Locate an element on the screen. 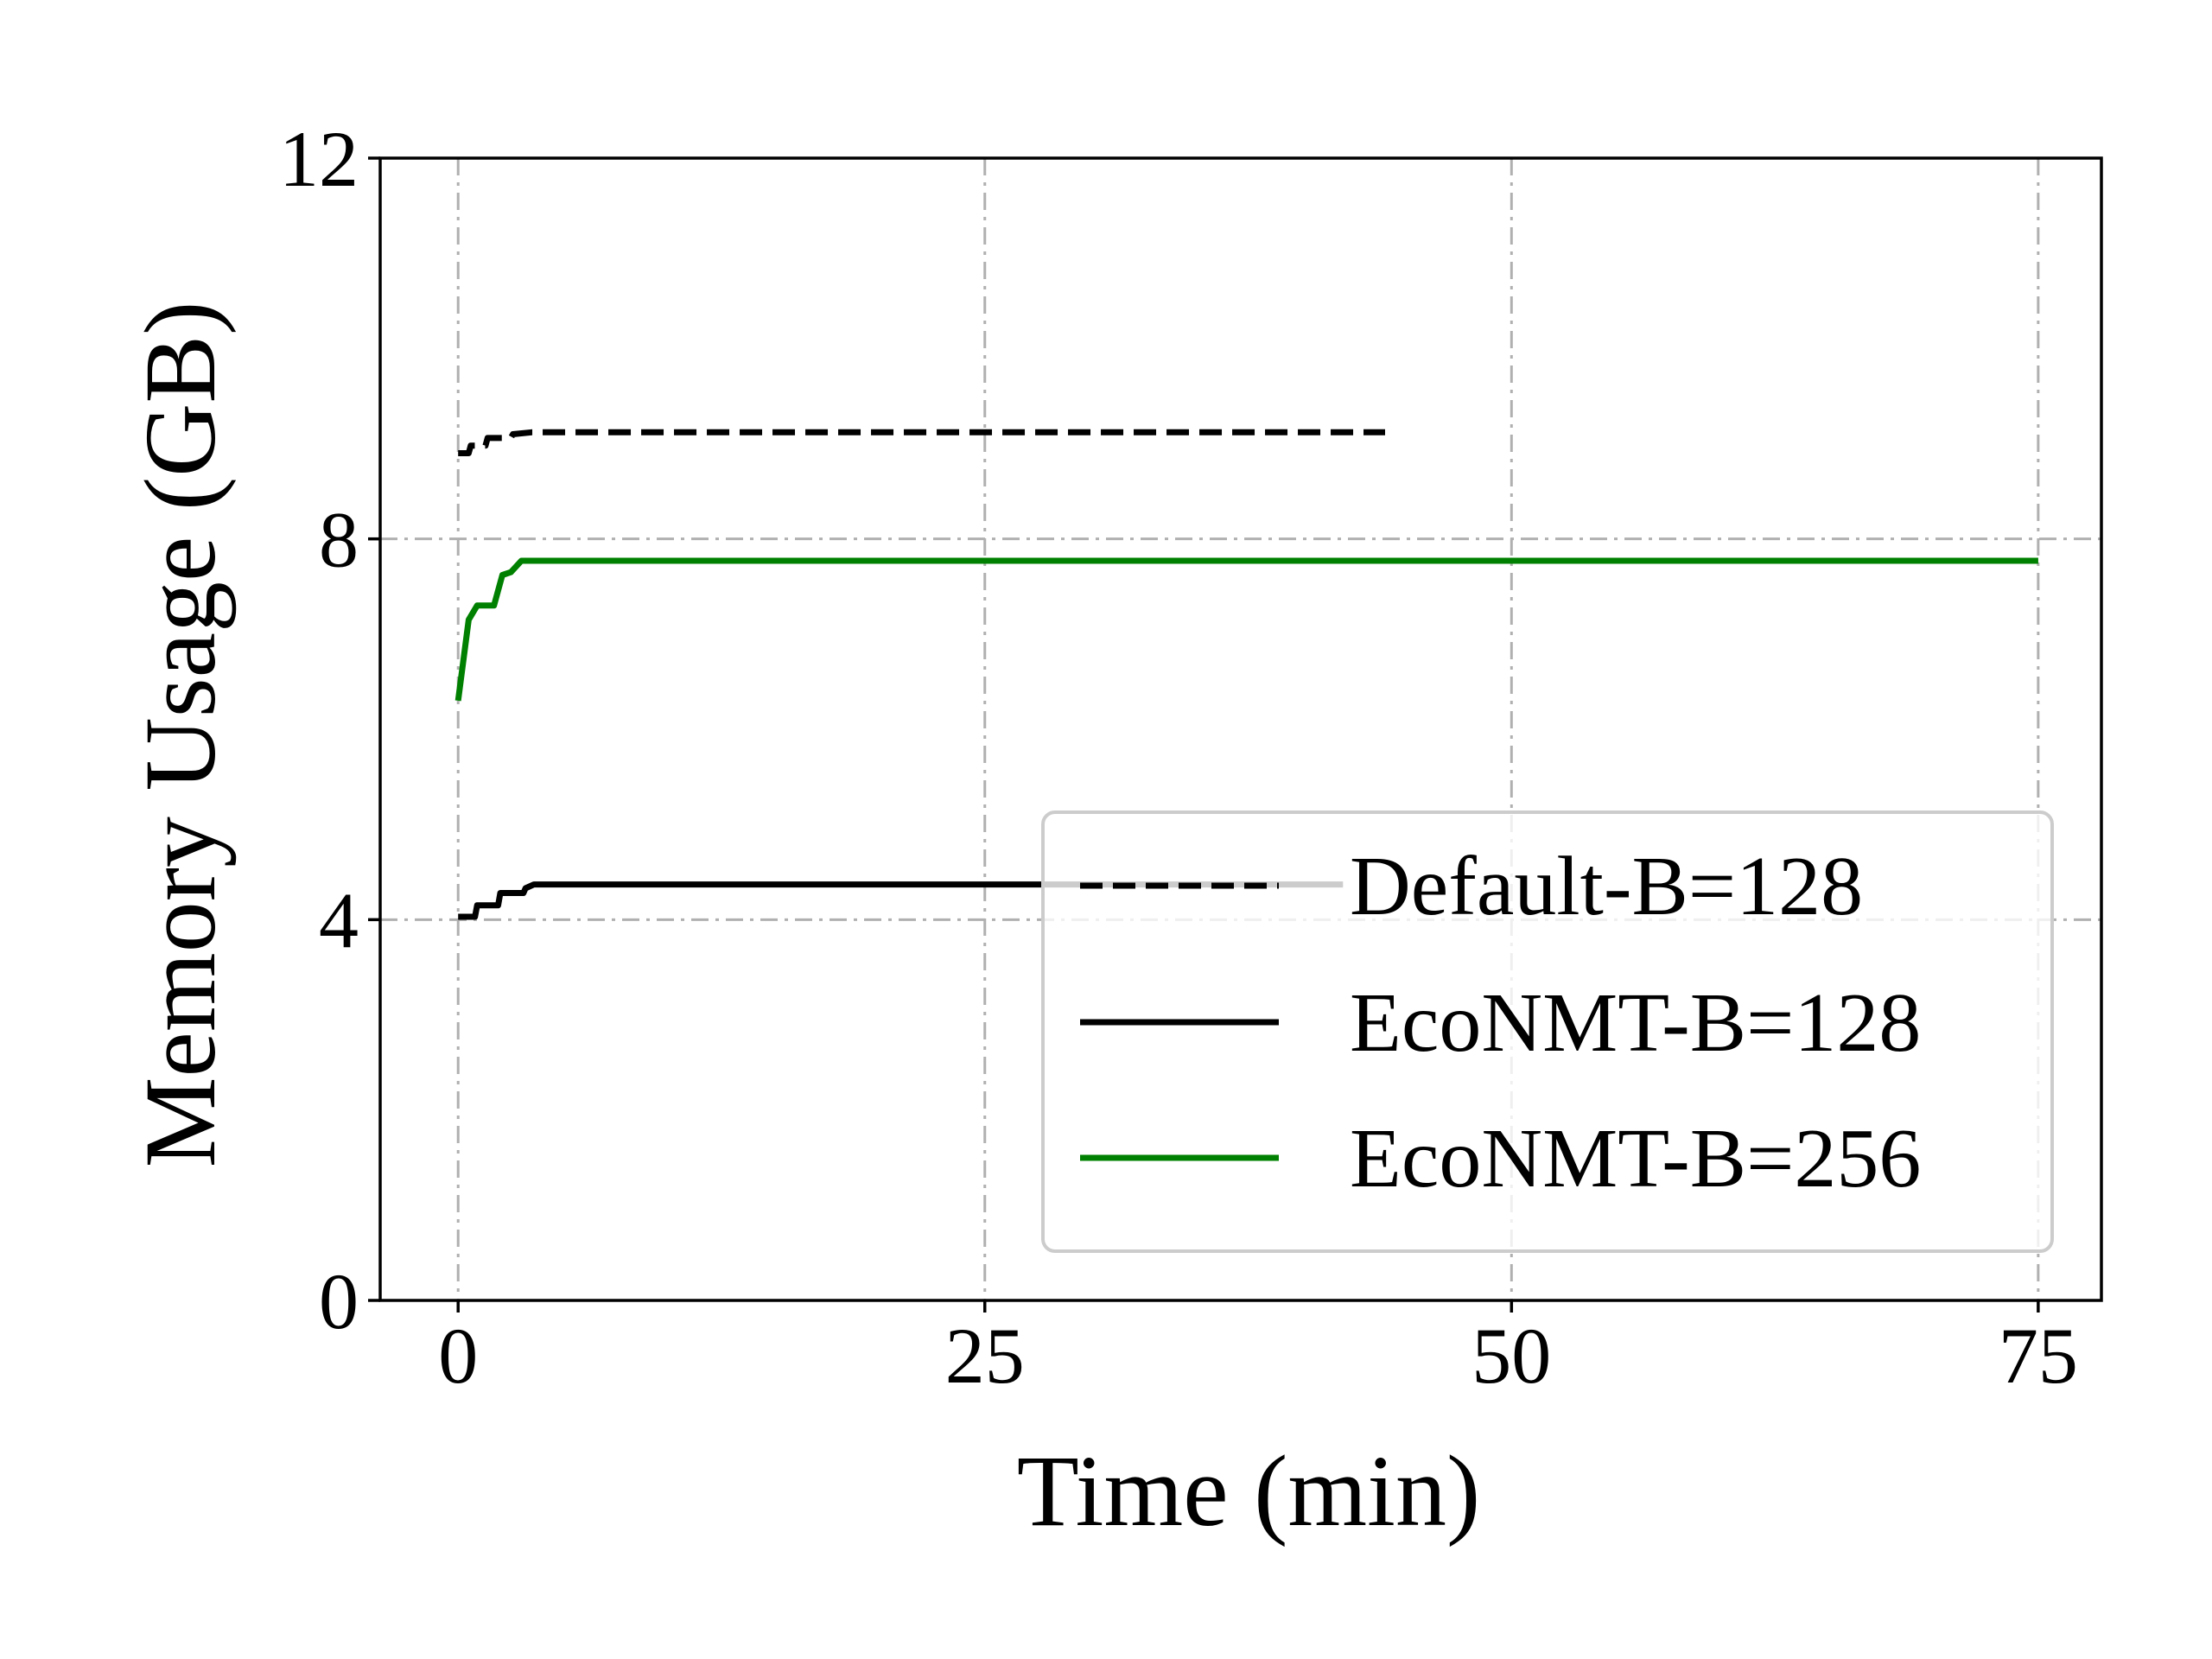 The height and width of the screenshot is (1659, 2212). legend-frame is located at coordinates (1547, 1031).